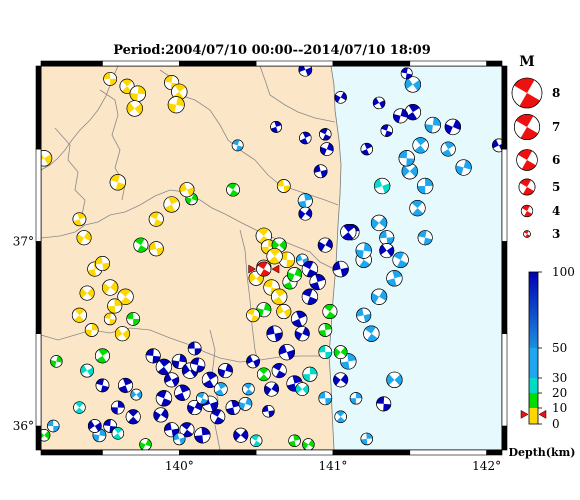 The height and width of the screenshot is (500, 580). Describe the element at coordinates (535, 147) in the screenshot. I see `magnitude-legend: M 8 7 6 5 4 3` at that location.